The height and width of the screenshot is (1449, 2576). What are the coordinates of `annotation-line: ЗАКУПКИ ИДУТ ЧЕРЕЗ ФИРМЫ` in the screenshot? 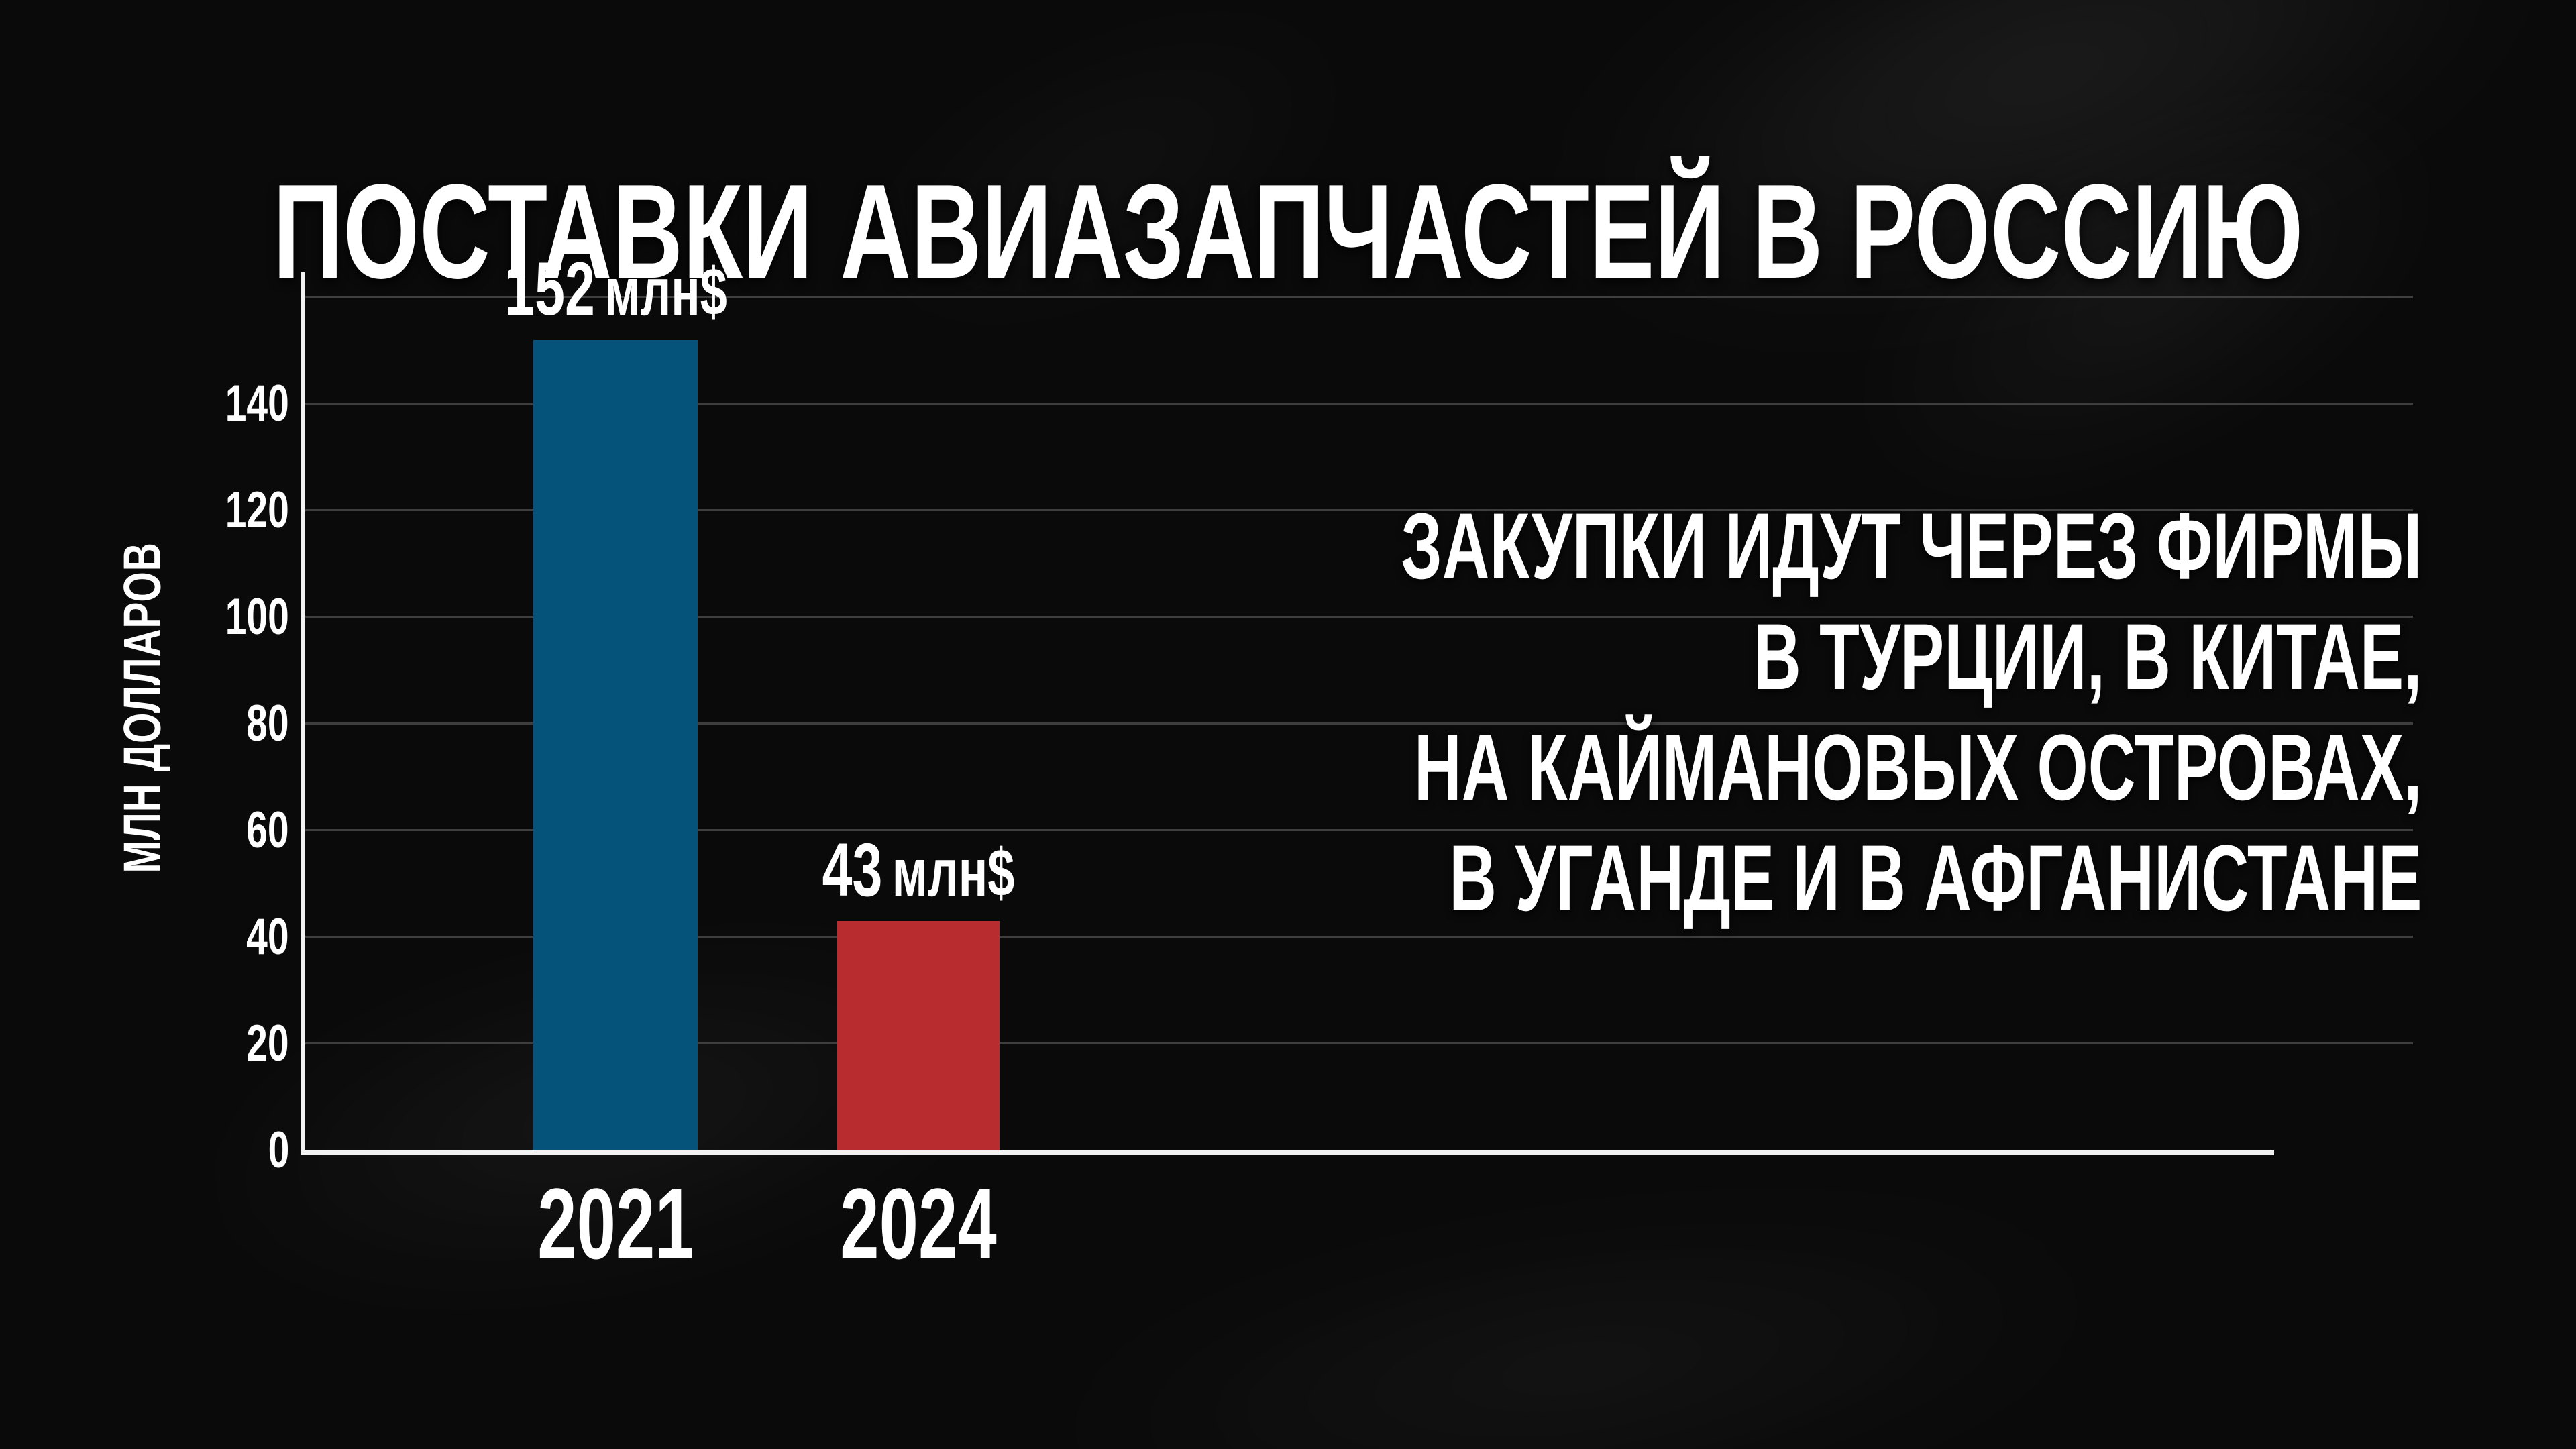 It's located at (1911, 545).